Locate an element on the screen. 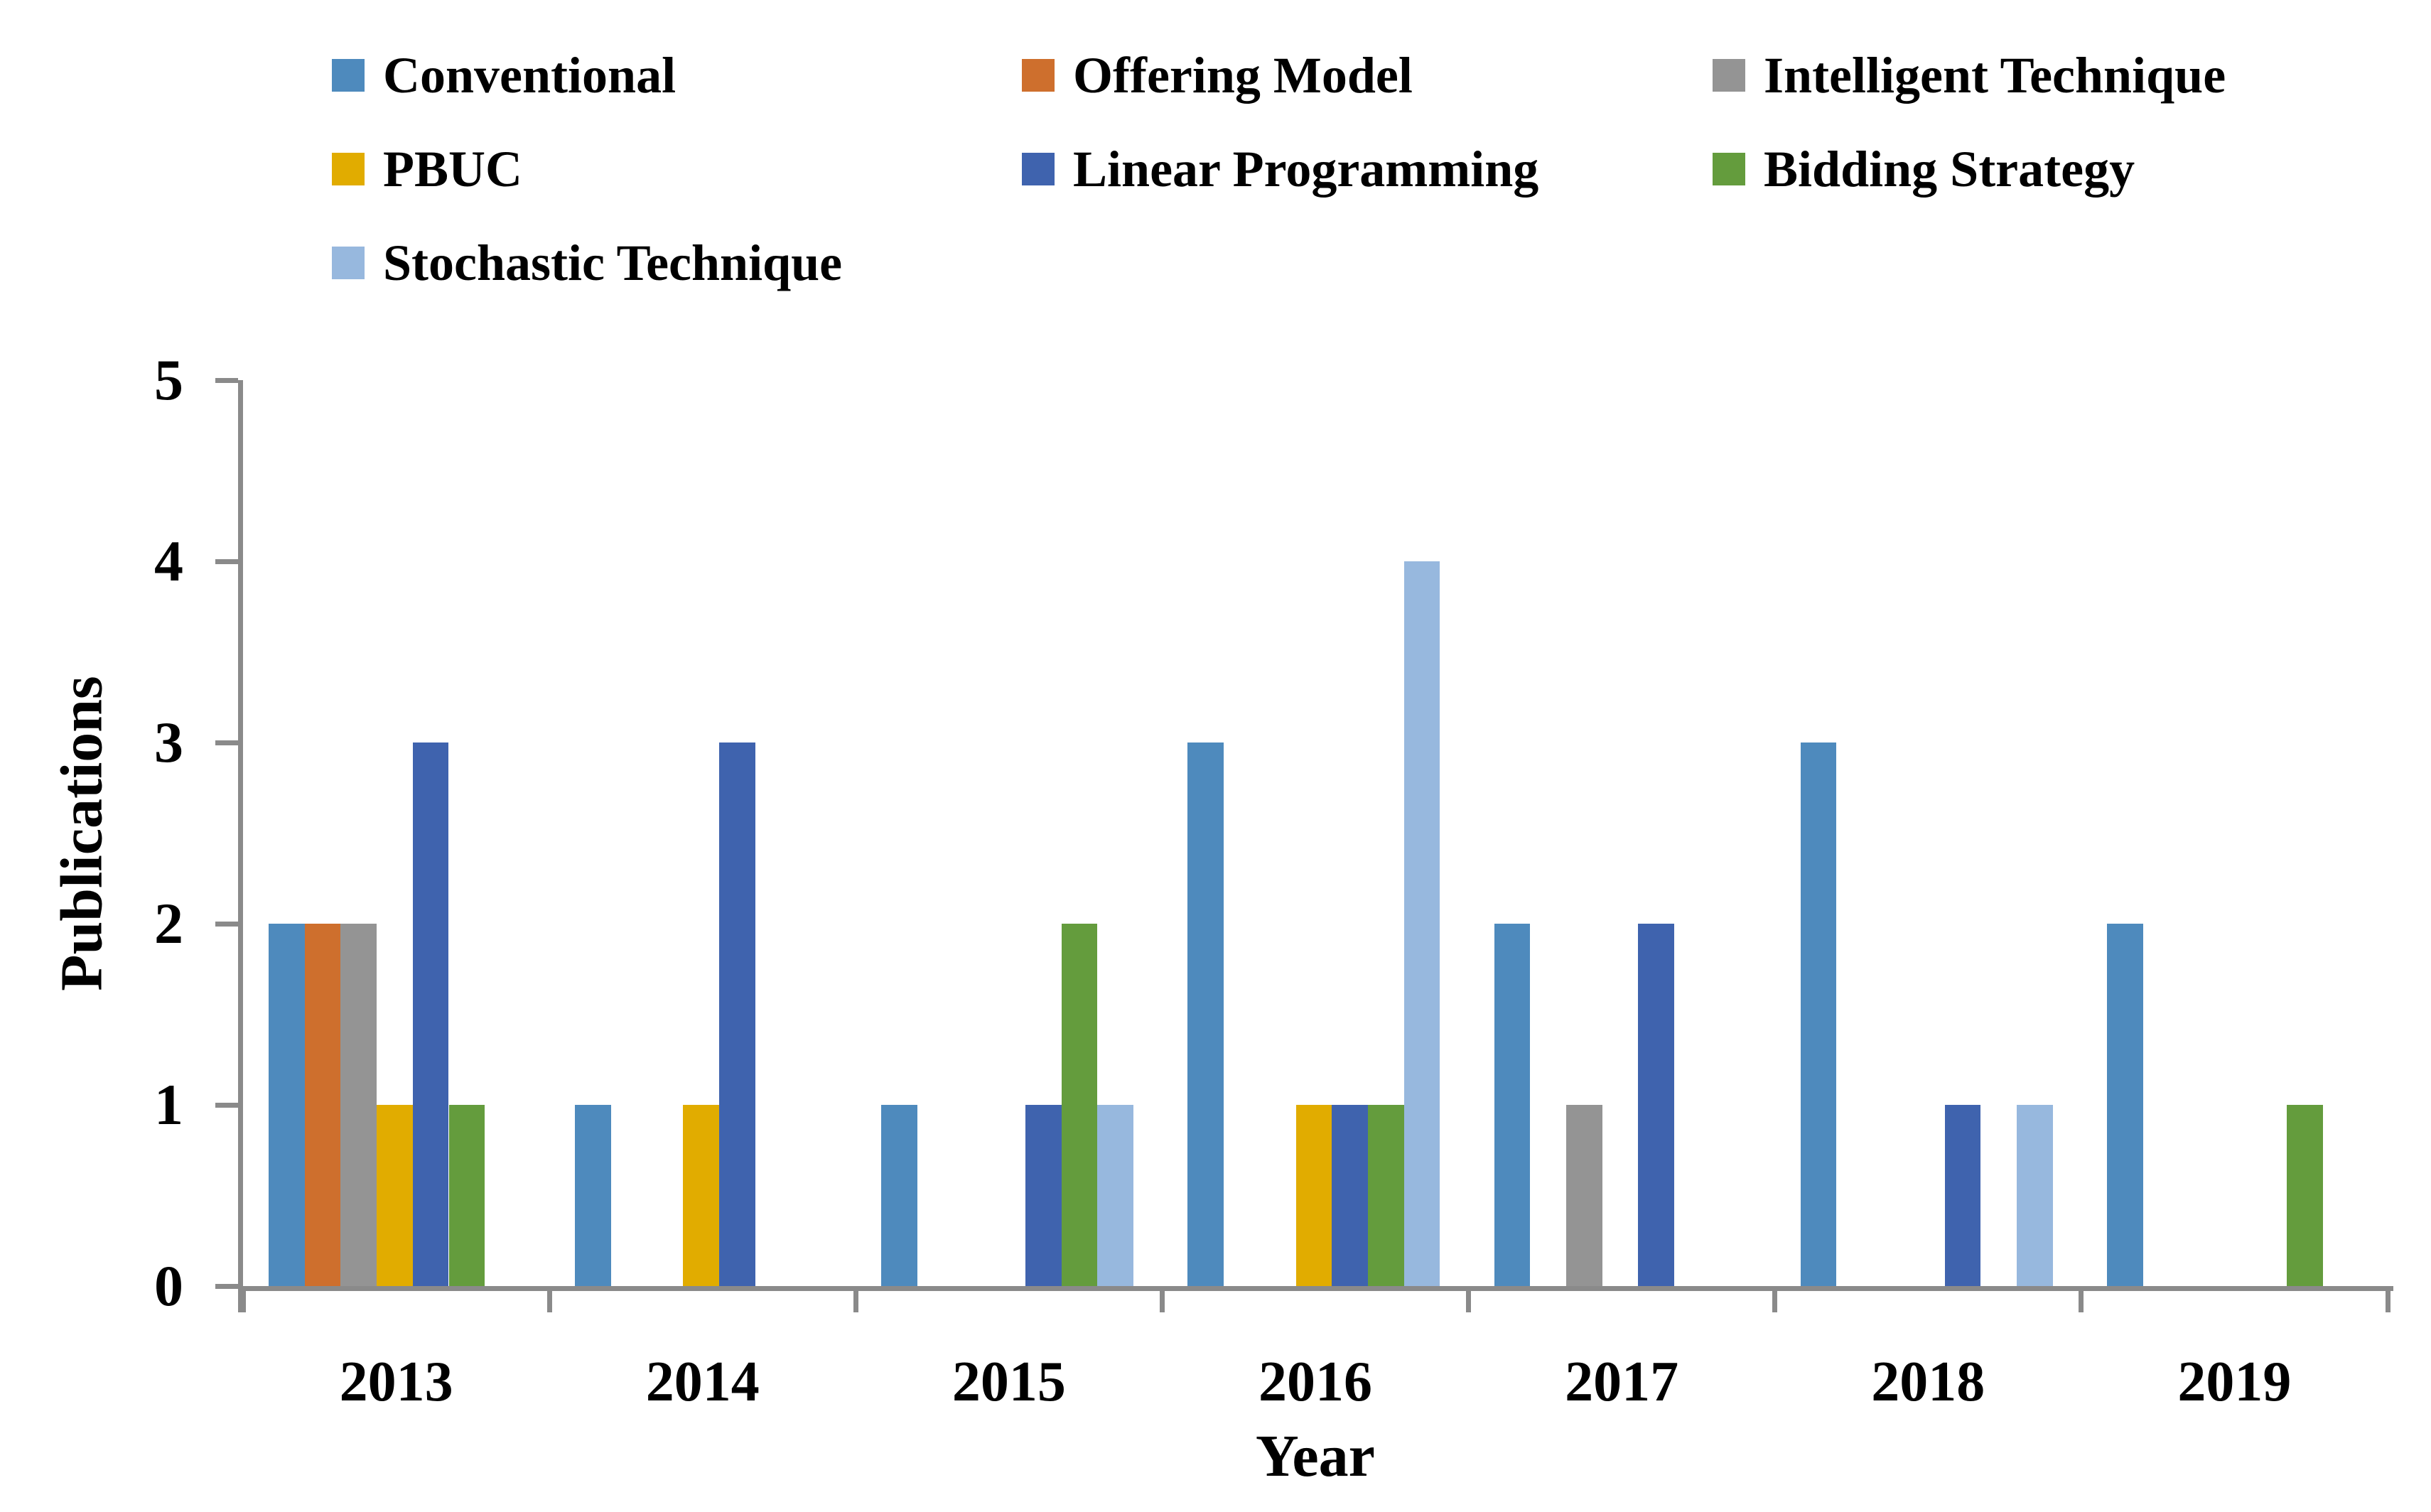  bar-2014-conventional is located at coordinates (593, 1195).